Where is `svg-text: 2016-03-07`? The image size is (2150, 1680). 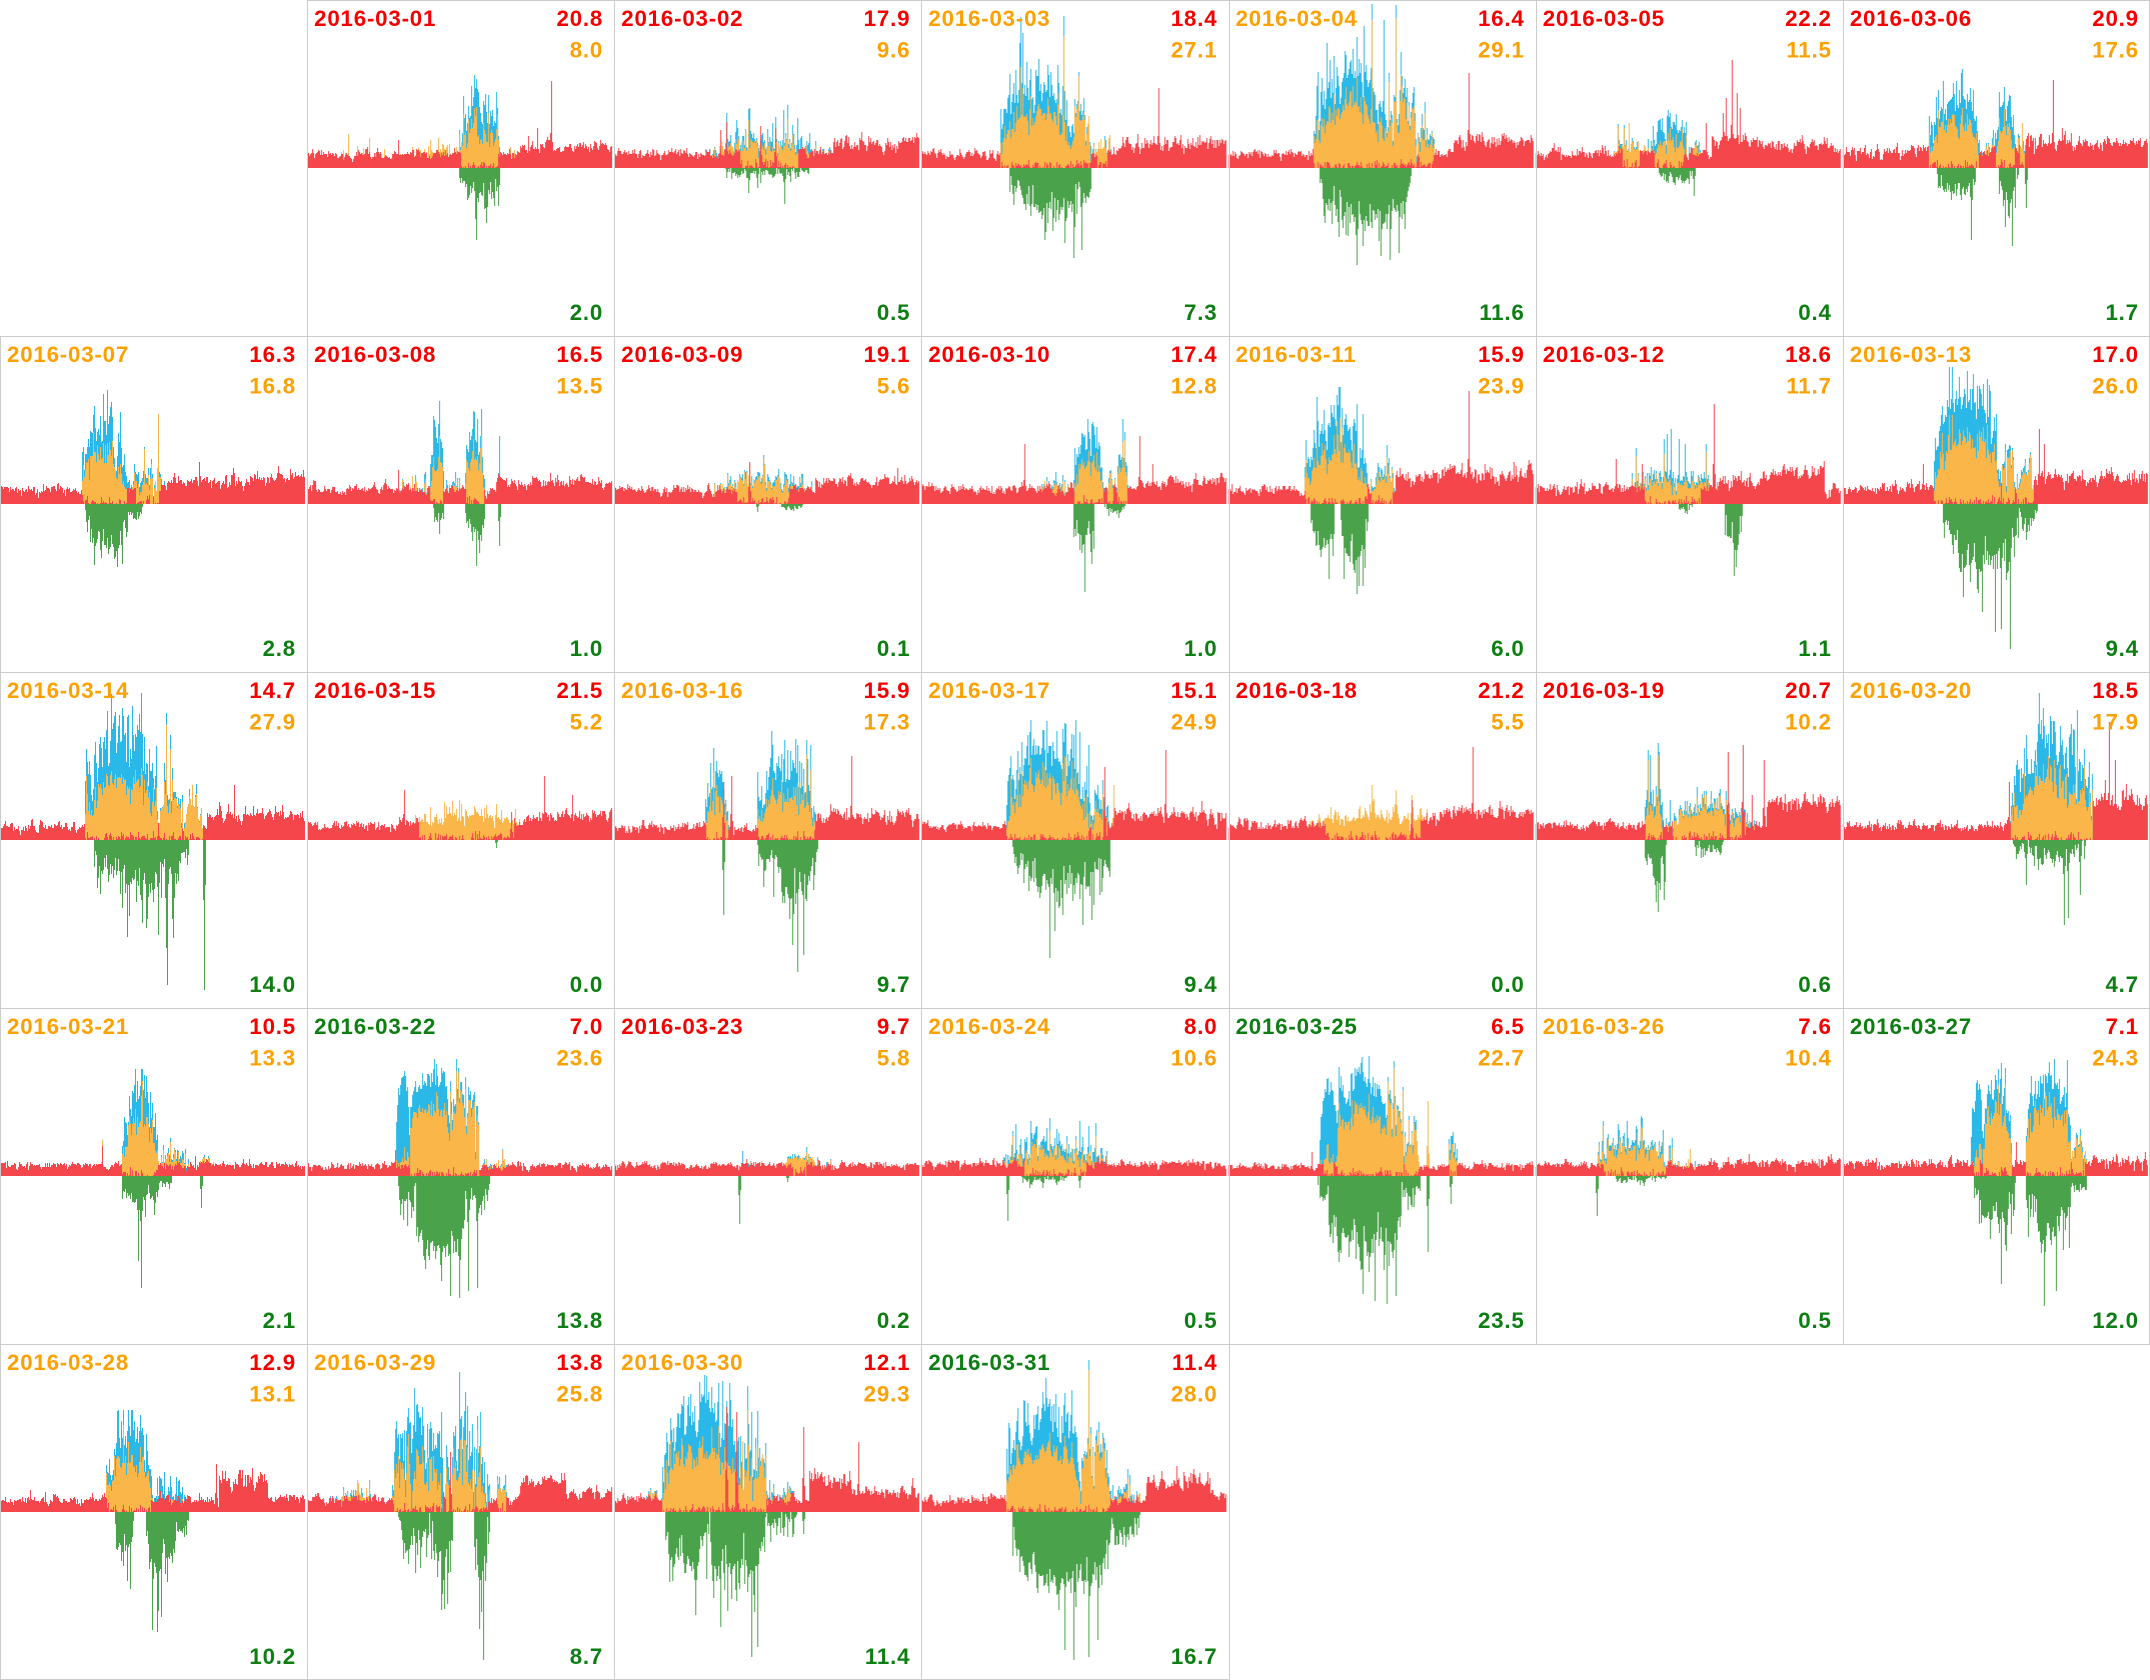
svg-text: 2016-03-07 is located at coordinates (68, 354).